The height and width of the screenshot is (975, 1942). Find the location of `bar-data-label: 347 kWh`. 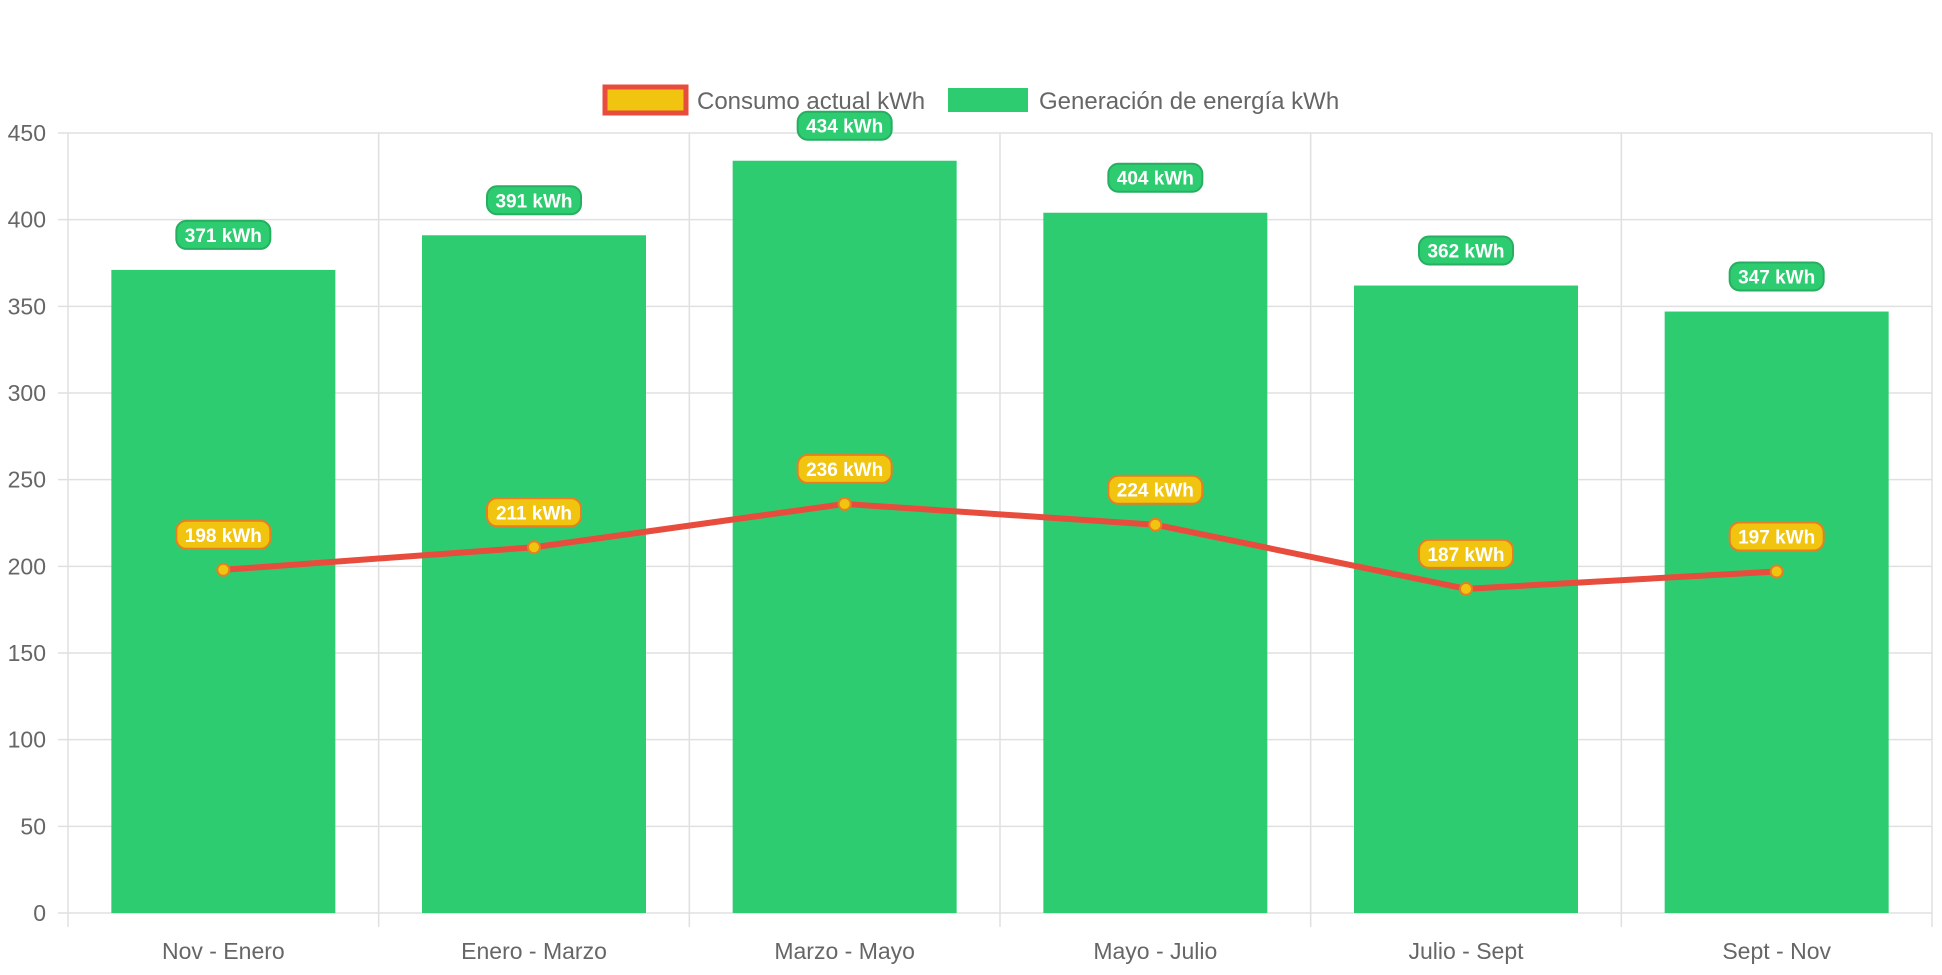

bar-data-label: 347 kWh is located at coordinates (1776, 278).